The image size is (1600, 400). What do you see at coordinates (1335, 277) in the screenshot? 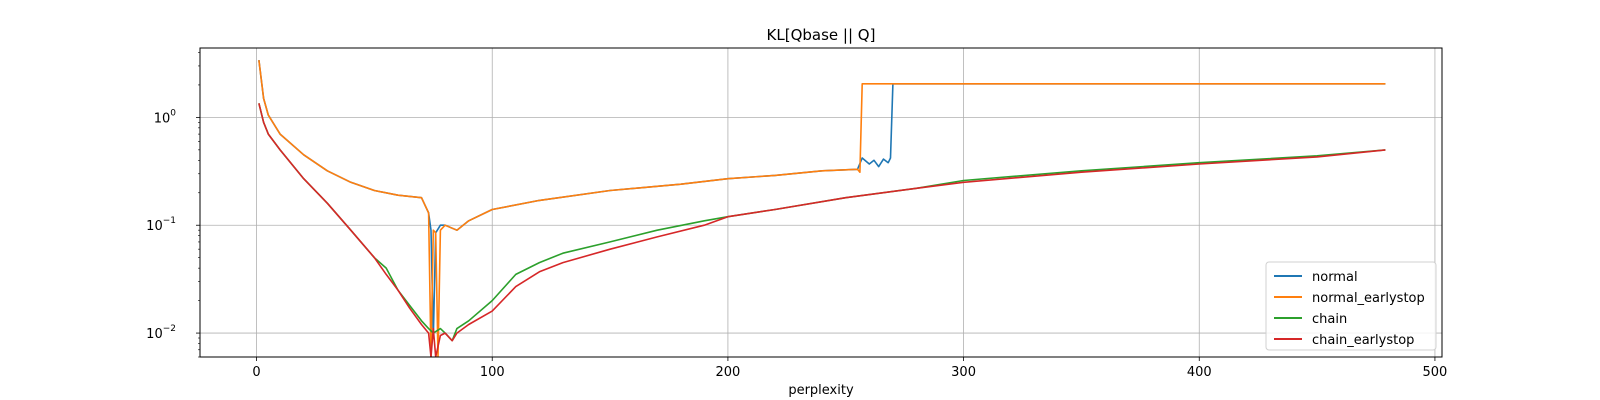
I see `legend-label: normal` at bounding box center [1335, 277].